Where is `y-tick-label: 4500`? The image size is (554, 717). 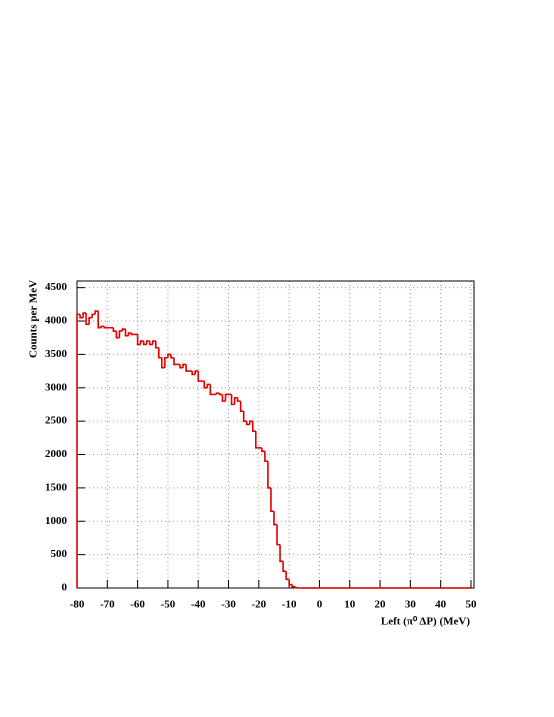 y-tick-label: 4500 is located at coordinates (56, 287).